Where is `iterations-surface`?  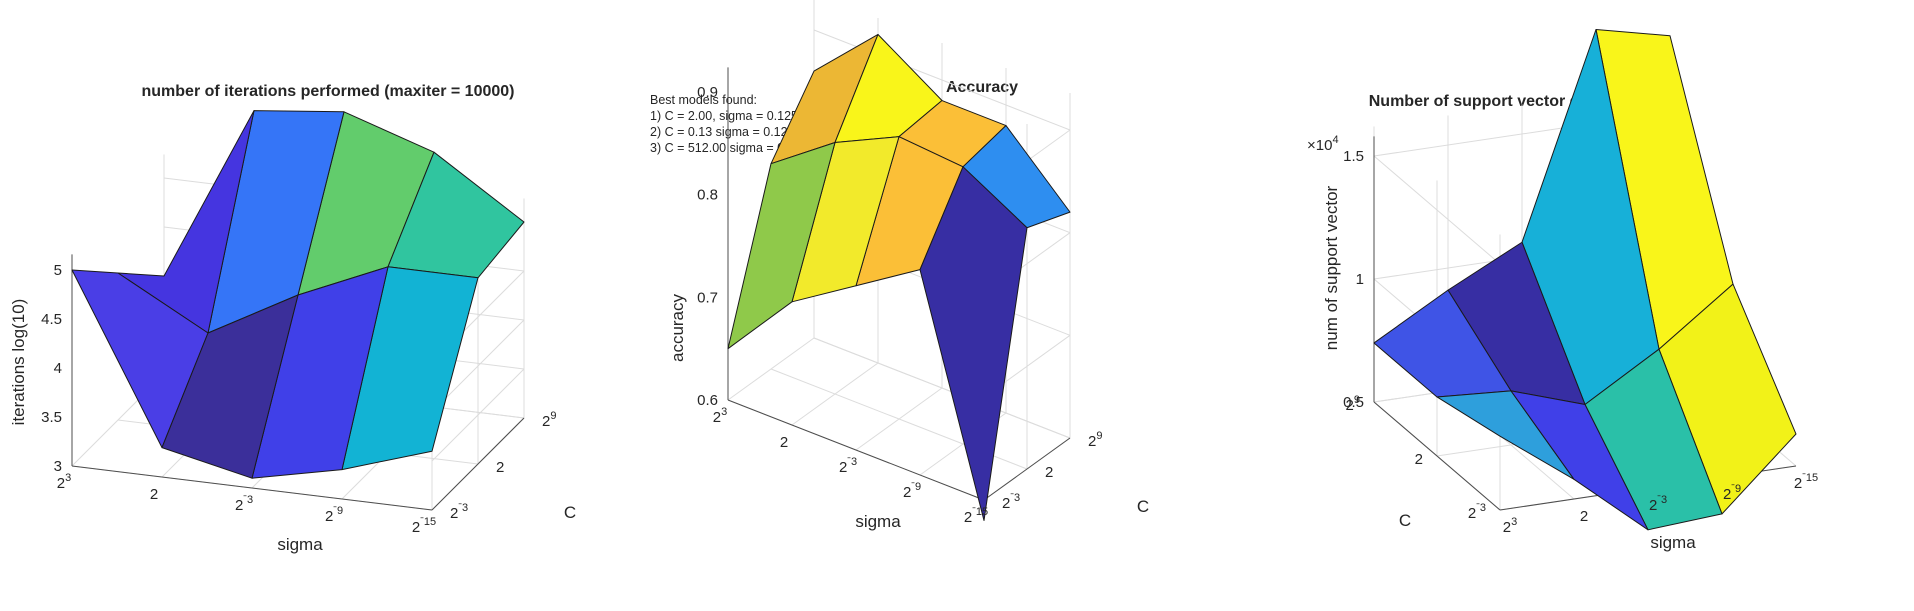 iterations-surface is located at coordinates (298, 294).